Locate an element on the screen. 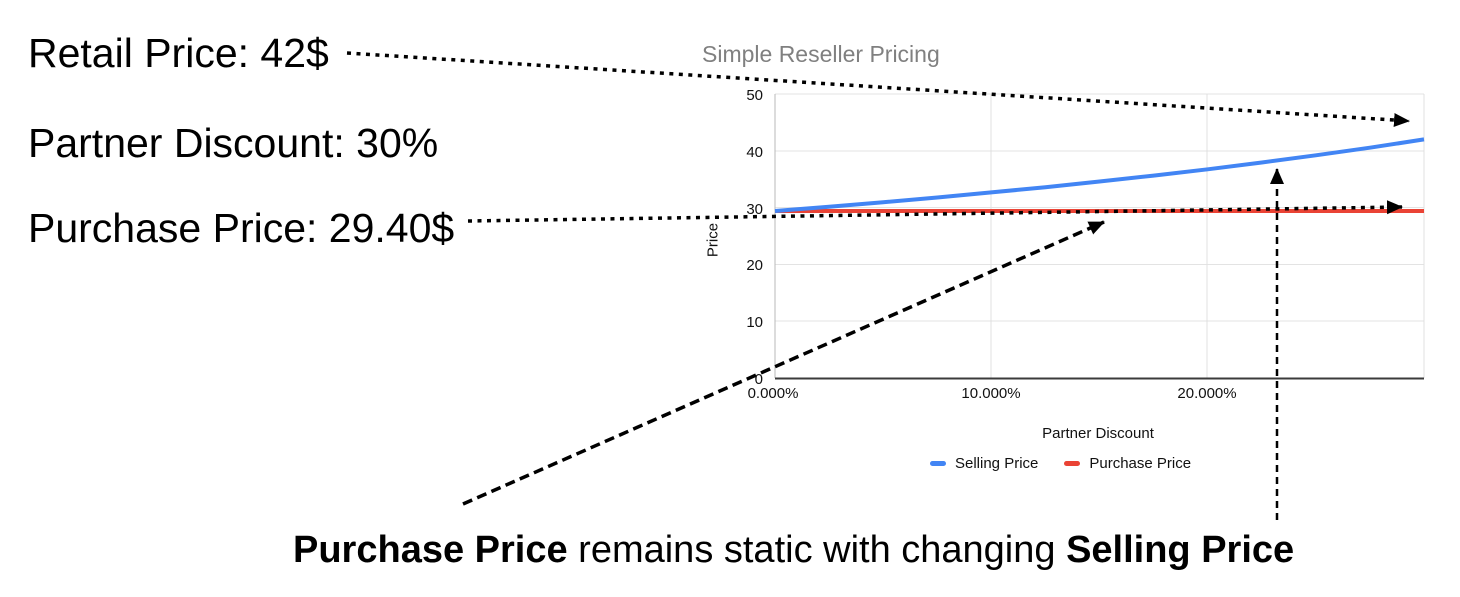 This screenshot has width=1460, height=597. purchase-price-swatch-icon is located at coordinates (1072, 463).